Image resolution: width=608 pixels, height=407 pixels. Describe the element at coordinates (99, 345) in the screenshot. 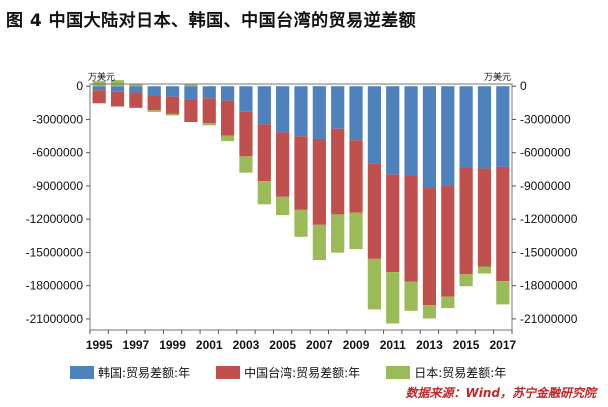

I see `x-tick-label: 1995` at that location.